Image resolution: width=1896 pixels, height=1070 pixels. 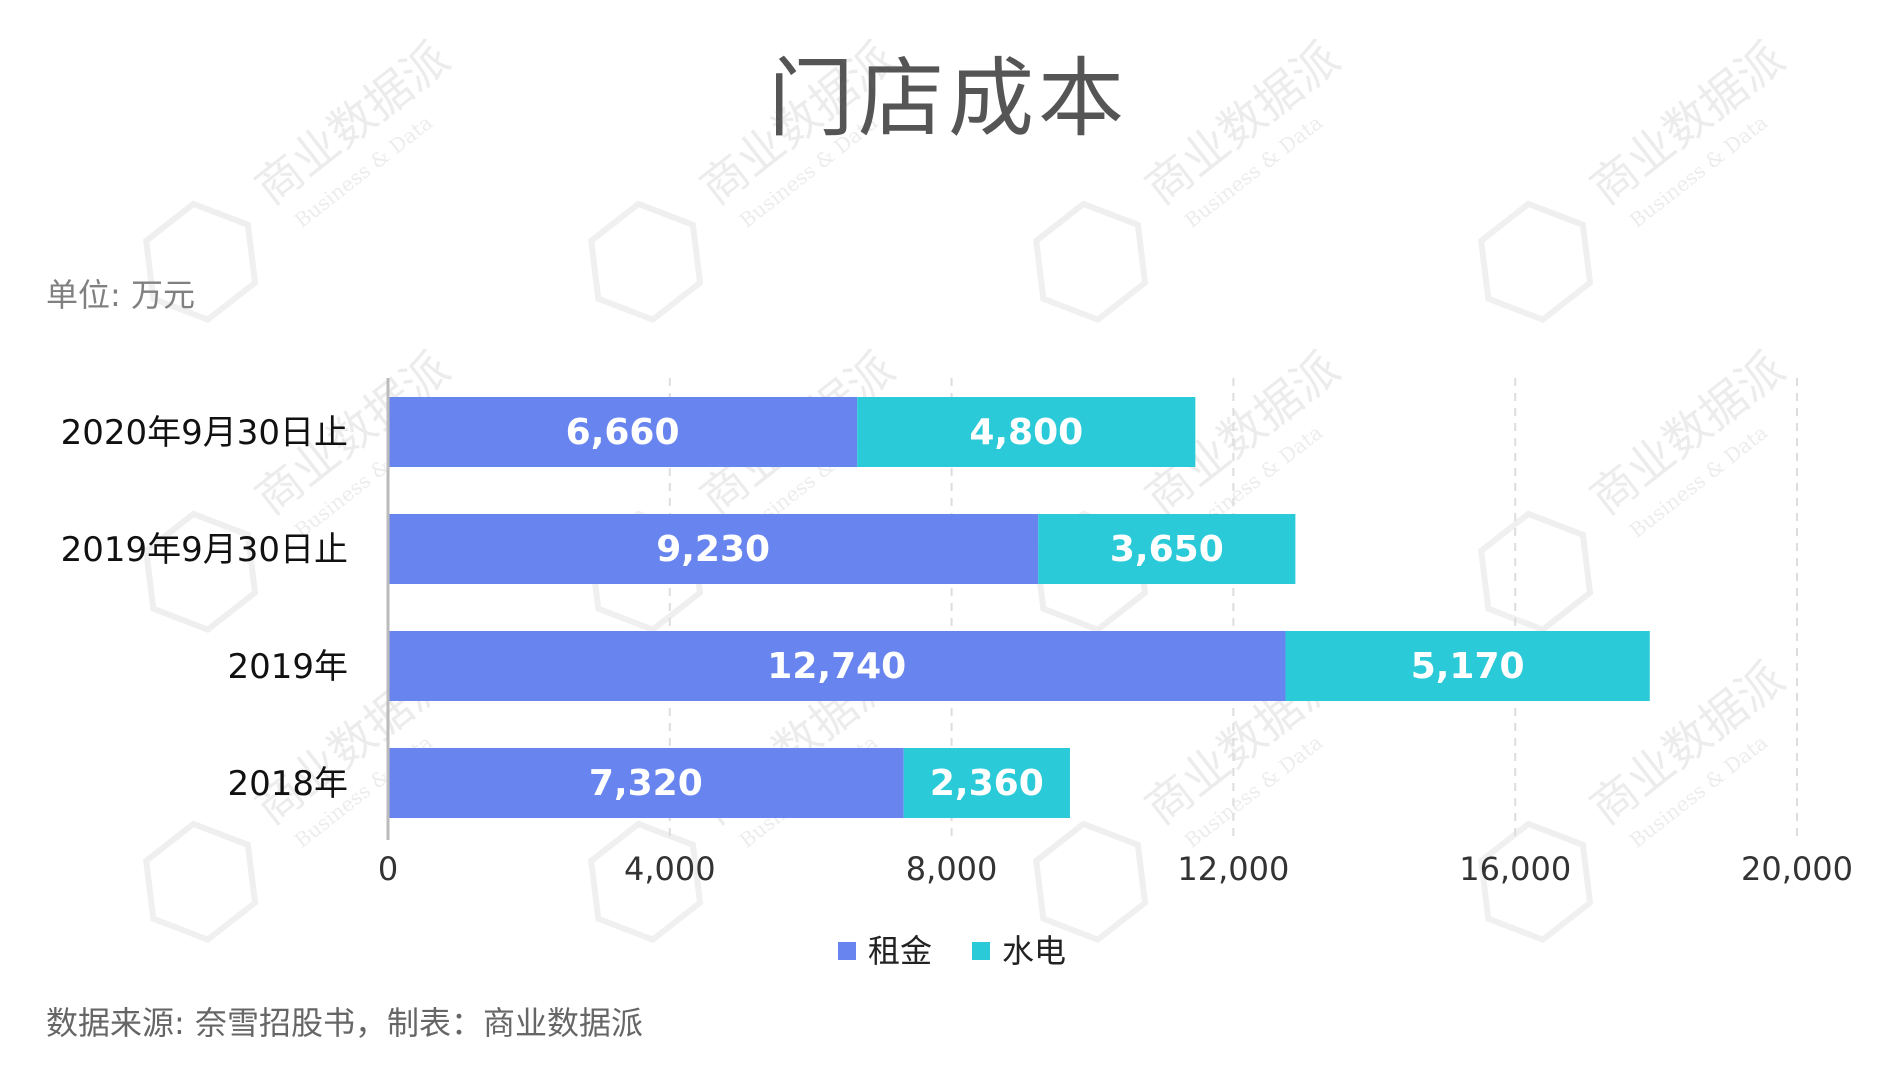 What do you see at coordinates (120, 295) in the screenshot?
I see `unit-label: 单位: 万元` at bounding box center [120, 295].